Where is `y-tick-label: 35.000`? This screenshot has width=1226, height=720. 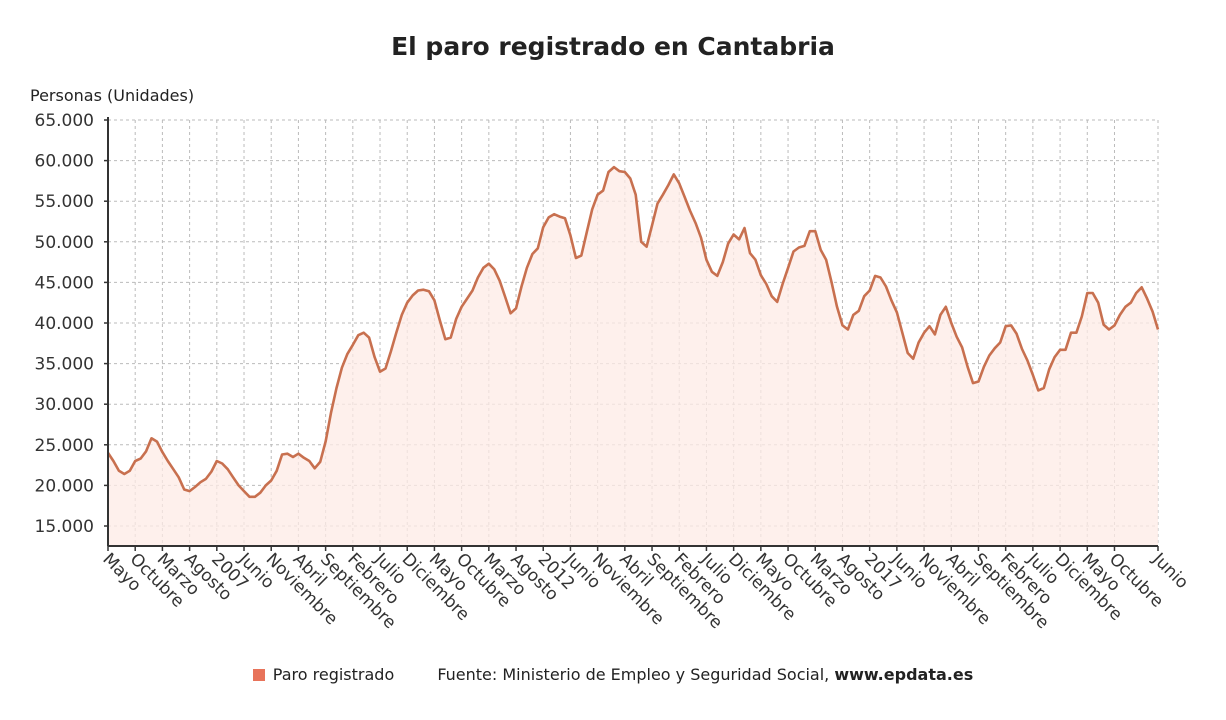
y-tick-label: 35.000 is located at coordinates (64, 365).